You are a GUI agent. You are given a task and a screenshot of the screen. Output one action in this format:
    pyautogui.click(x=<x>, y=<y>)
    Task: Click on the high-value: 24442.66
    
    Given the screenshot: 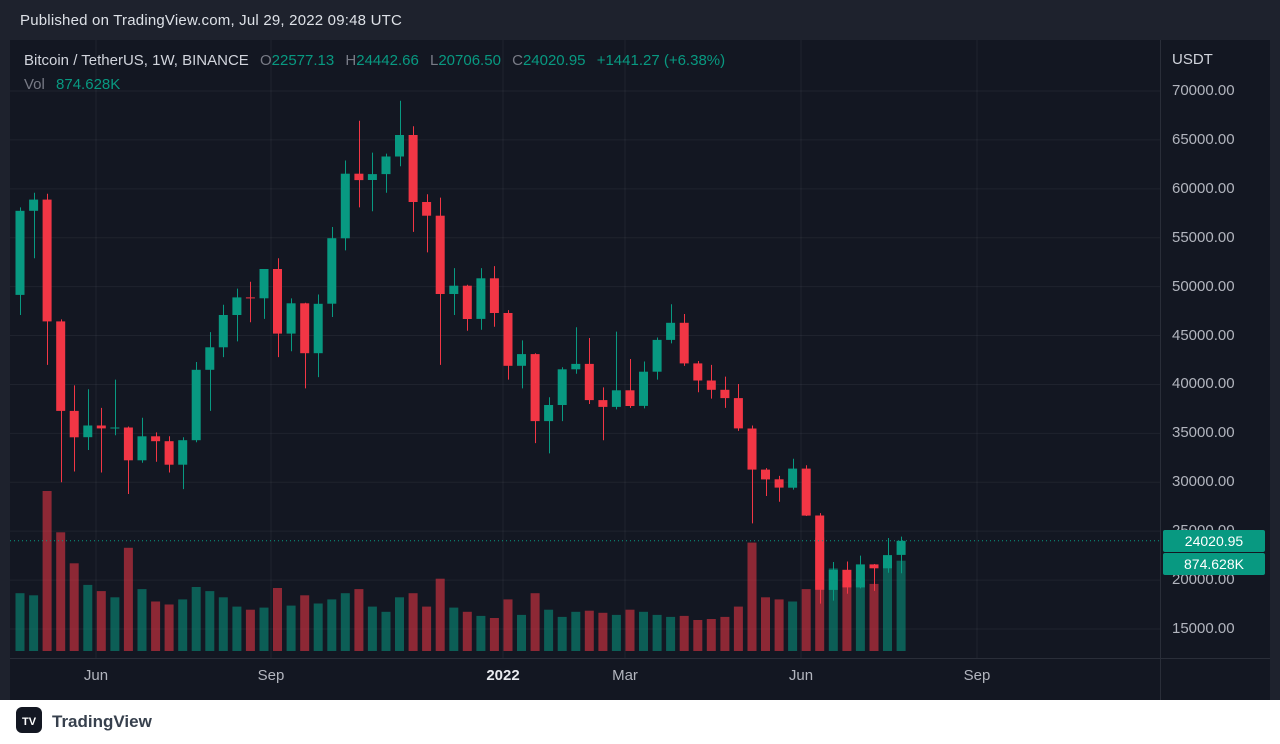 What is the action you would take?
    pyautogui.click(x=387, y=60)
    